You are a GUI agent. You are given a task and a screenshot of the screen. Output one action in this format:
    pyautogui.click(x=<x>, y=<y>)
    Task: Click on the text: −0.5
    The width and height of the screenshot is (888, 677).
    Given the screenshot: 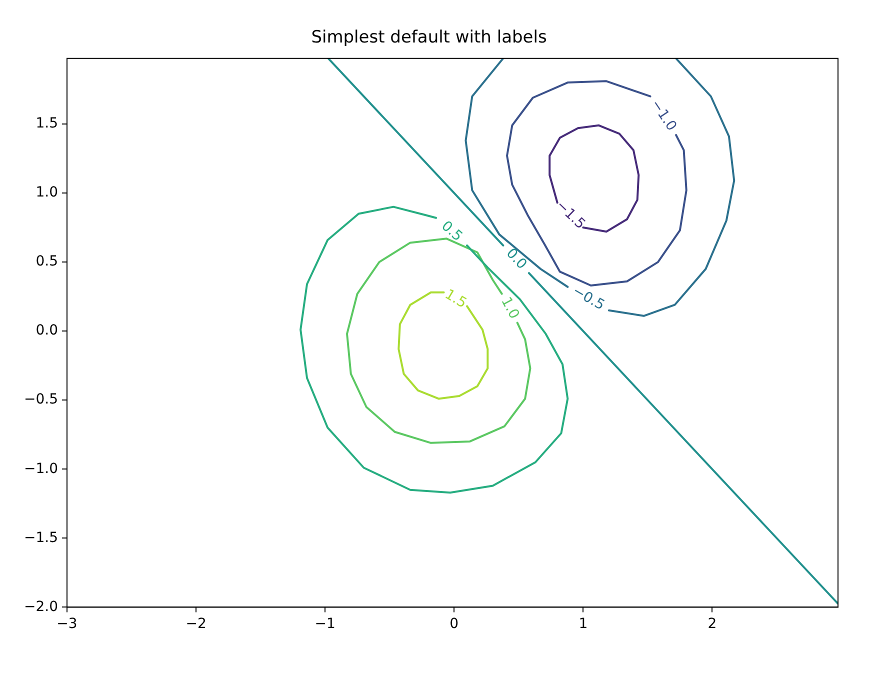 What is the action you would take?
    pyautogui.click(x=589, y=298)
    